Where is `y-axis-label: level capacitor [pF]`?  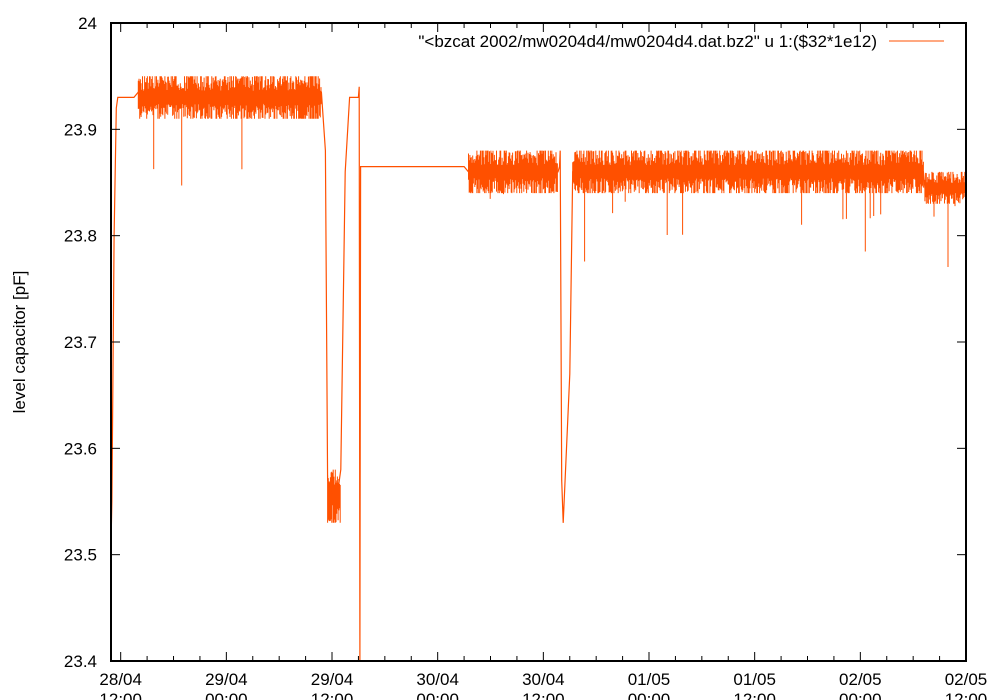 y-axis-label: level capacitor [pF] is located at coordinates (19, 342).